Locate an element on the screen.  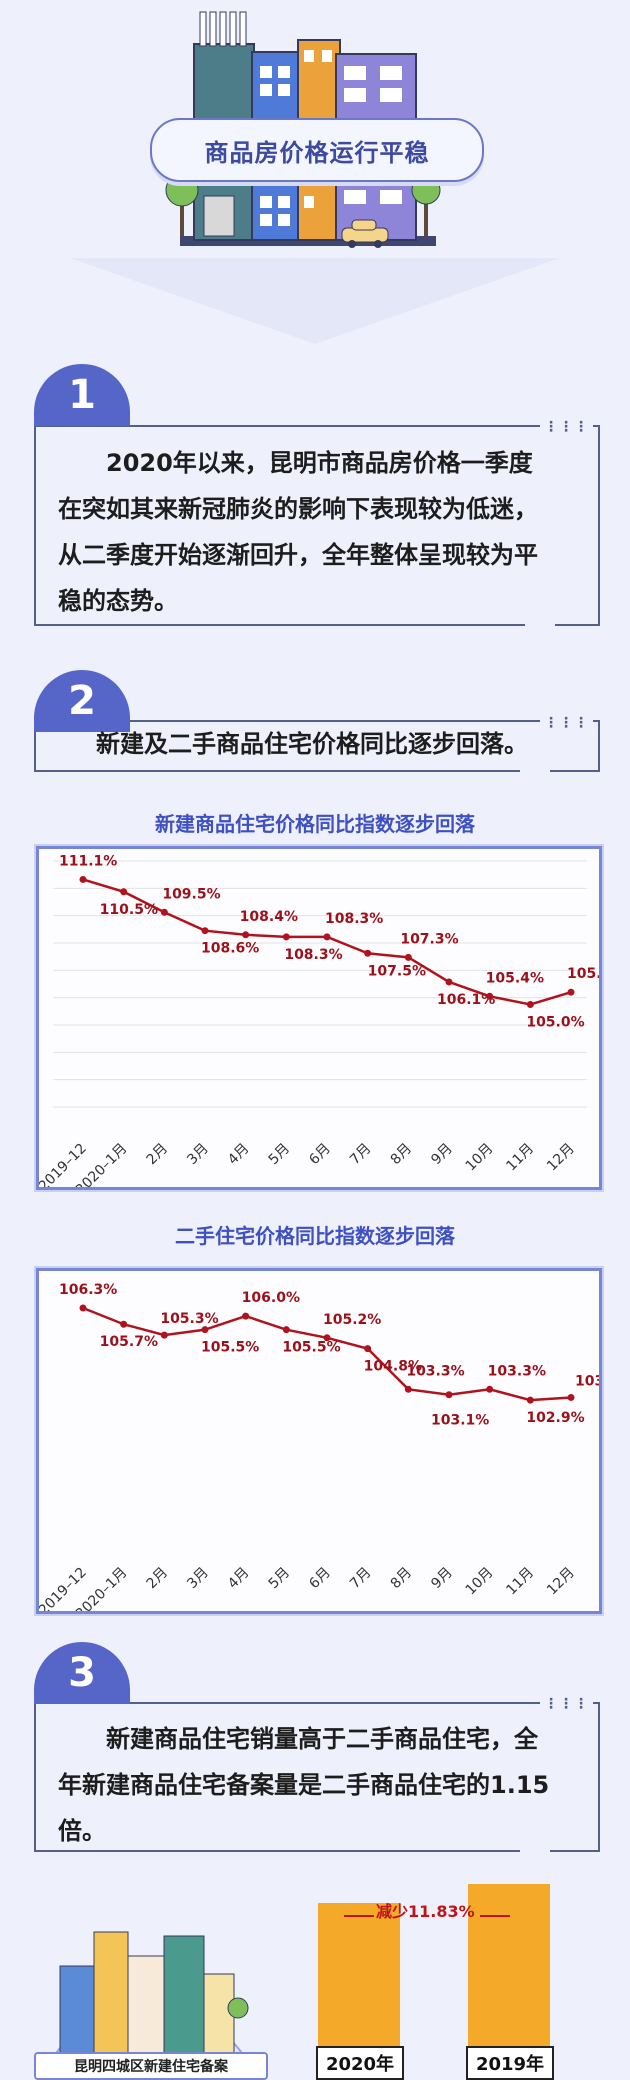
city-buildings-icon is located at coordinates (150, 1994).